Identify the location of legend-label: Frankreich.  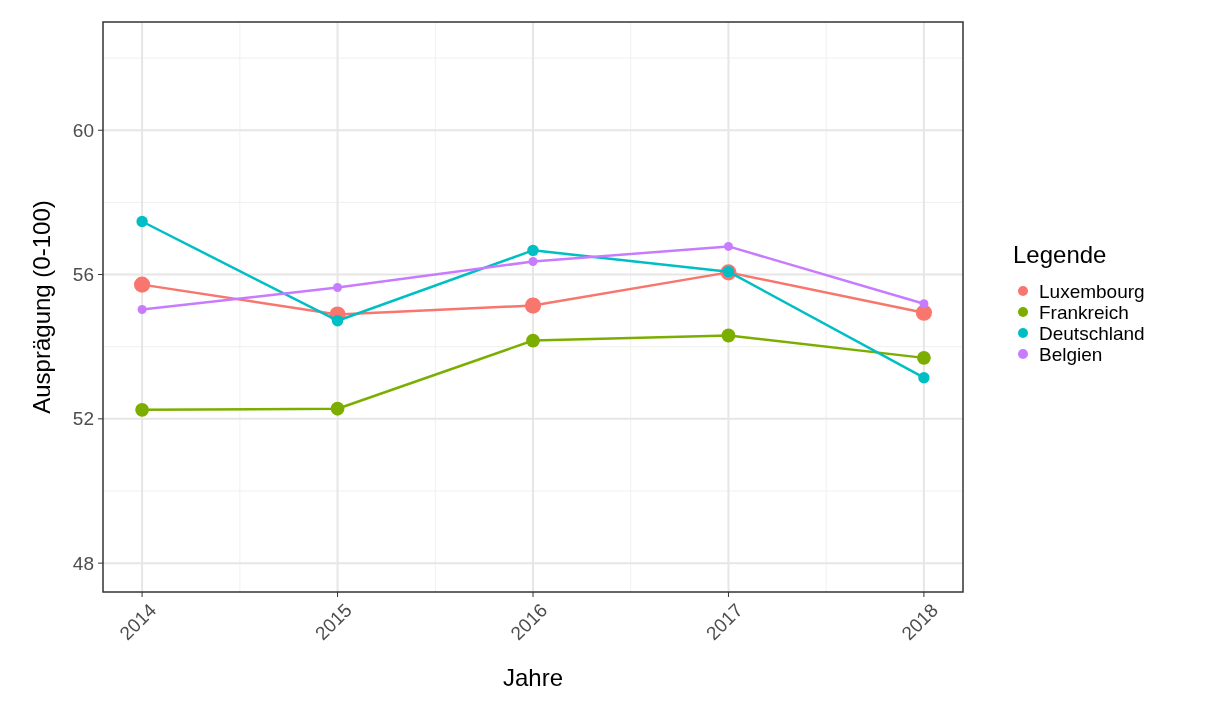
(1084, 312).